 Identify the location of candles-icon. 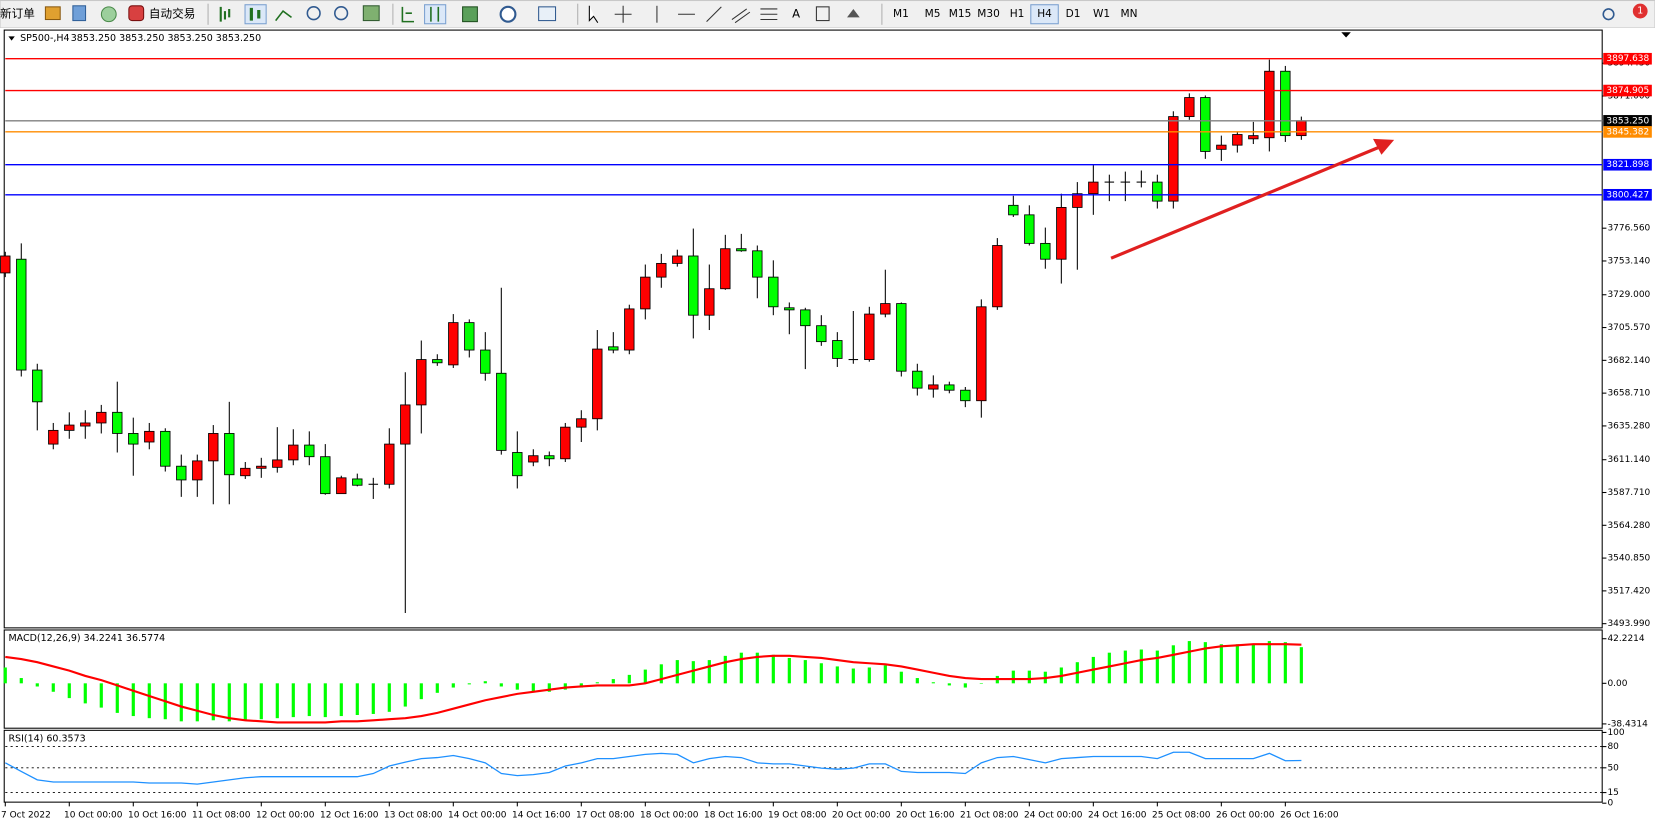
(255, 14).